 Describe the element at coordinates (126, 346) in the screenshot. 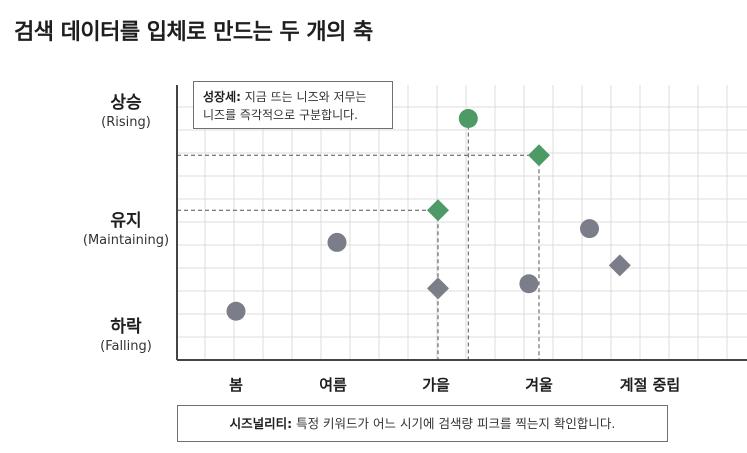

I see `y-label-falling-sub: (Falling)` at that location.